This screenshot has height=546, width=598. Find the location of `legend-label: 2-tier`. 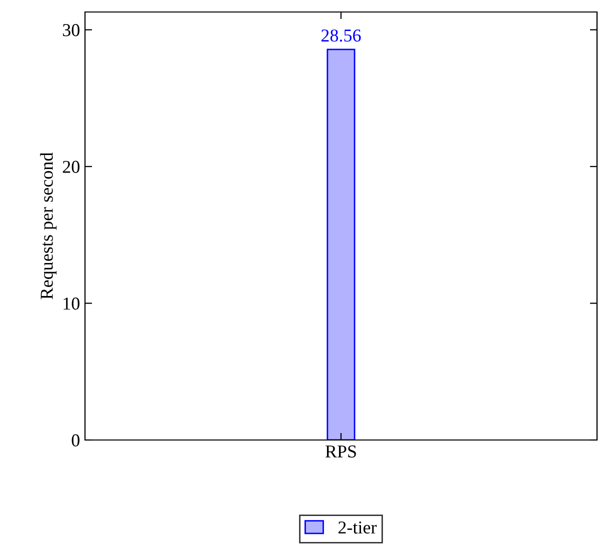

legend-label: 2-tier is located at coordinates (357, 527).